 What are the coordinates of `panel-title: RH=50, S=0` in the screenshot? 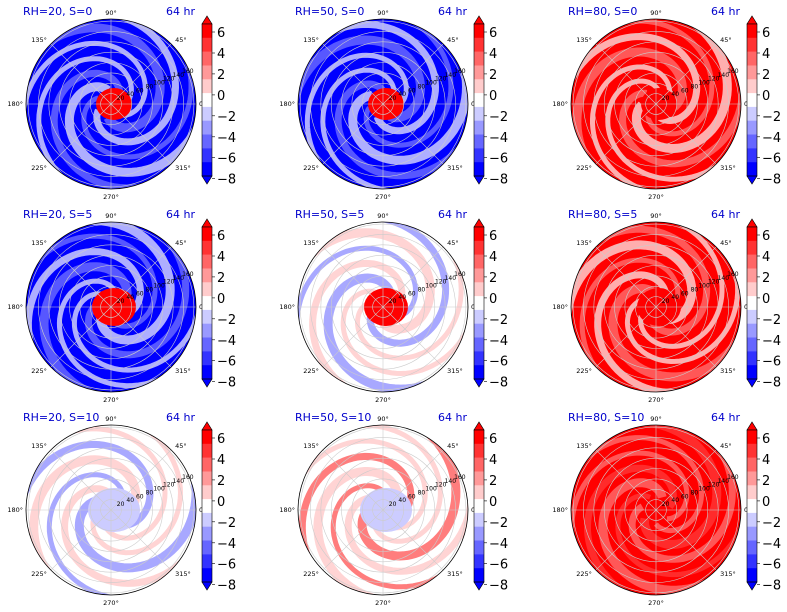 It's located at (330, 11).